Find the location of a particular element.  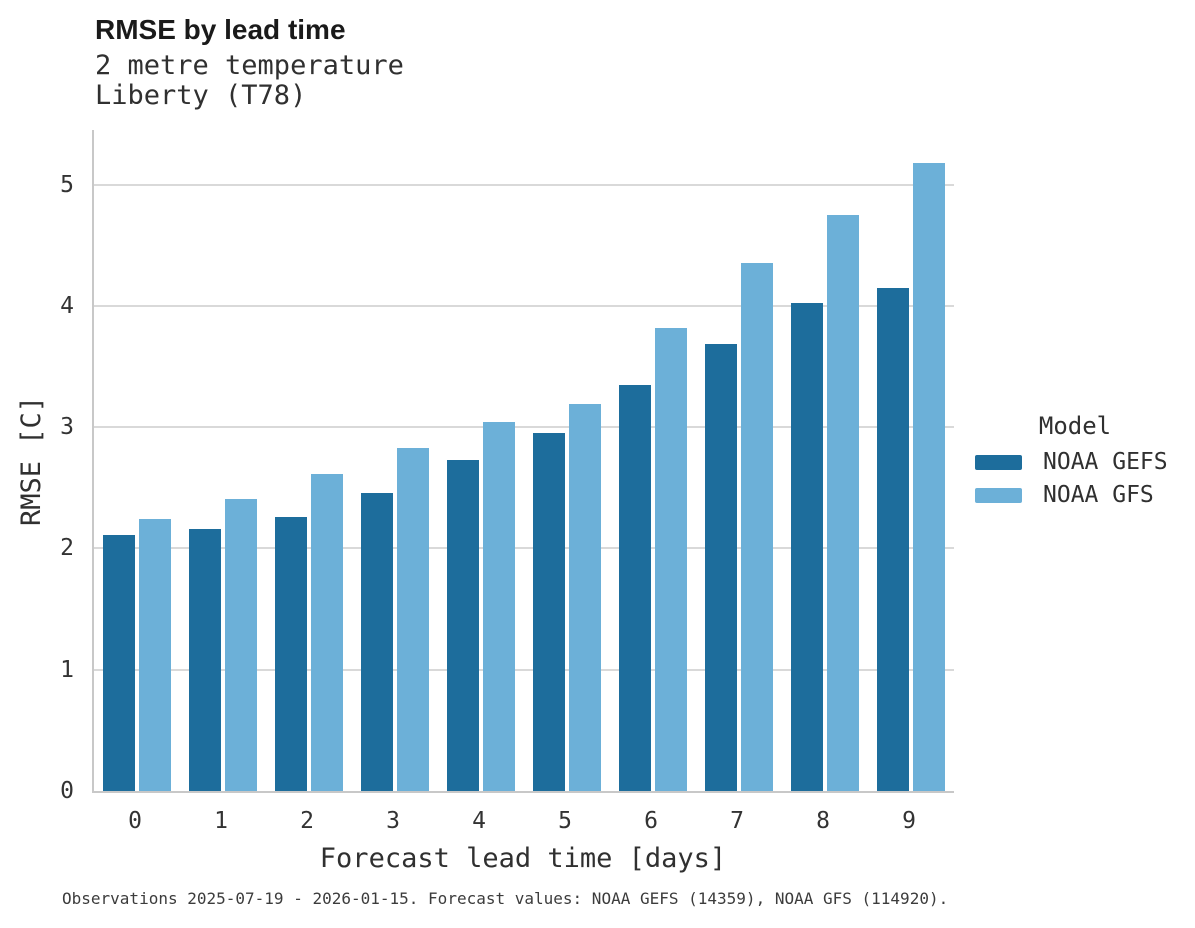

legend-label-noaa-gefs: NOAA GEFS is located at coordinates (1105, 462).